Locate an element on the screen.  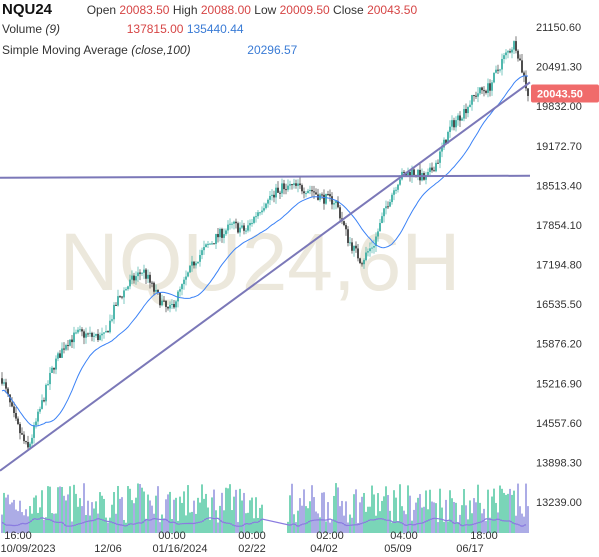
price-tick-label: 18513.40 is located at coordinates (559, 186).